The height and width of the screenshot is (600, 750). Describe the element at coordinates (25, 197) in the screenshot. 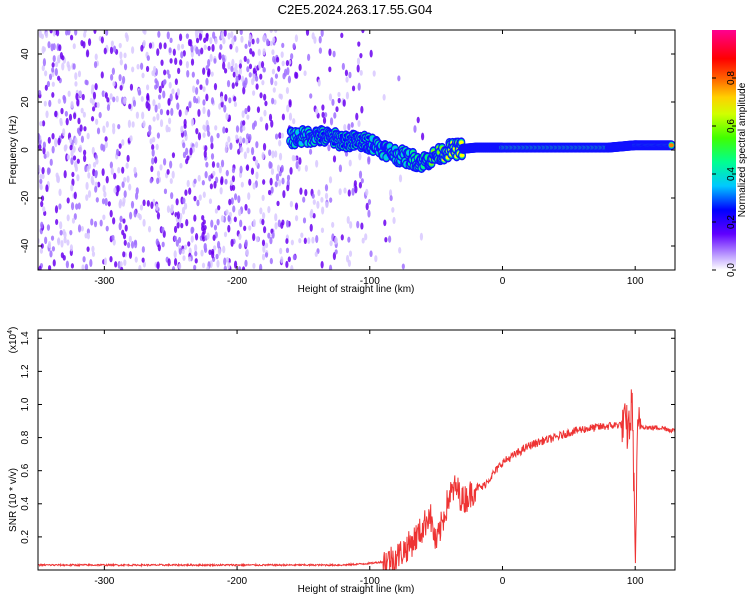

I see `y-tick-label: -20` at that location.